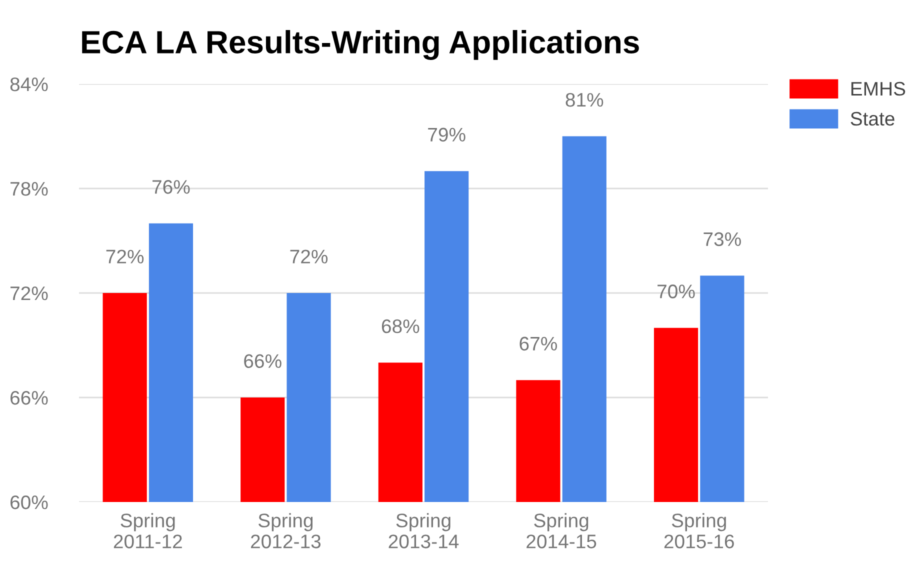 This screenshot has width=915, height=575. What do you see at coordinates (29, 84) in the screenshot?
I see `y-tick-label: 84%` at bounding box center [29, 84].